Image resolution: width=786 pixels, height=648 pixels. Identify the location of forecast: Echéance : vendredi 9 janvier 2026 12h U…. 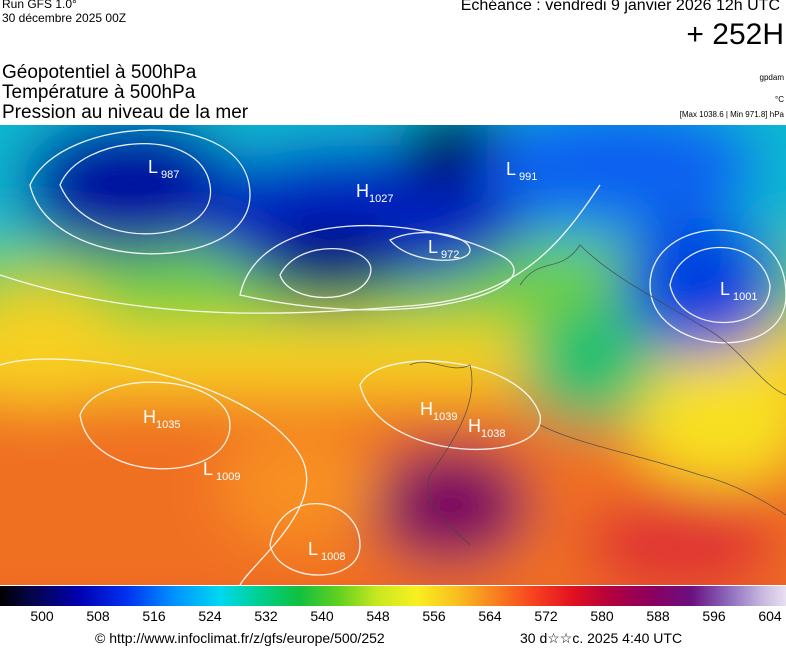
(620, 7).